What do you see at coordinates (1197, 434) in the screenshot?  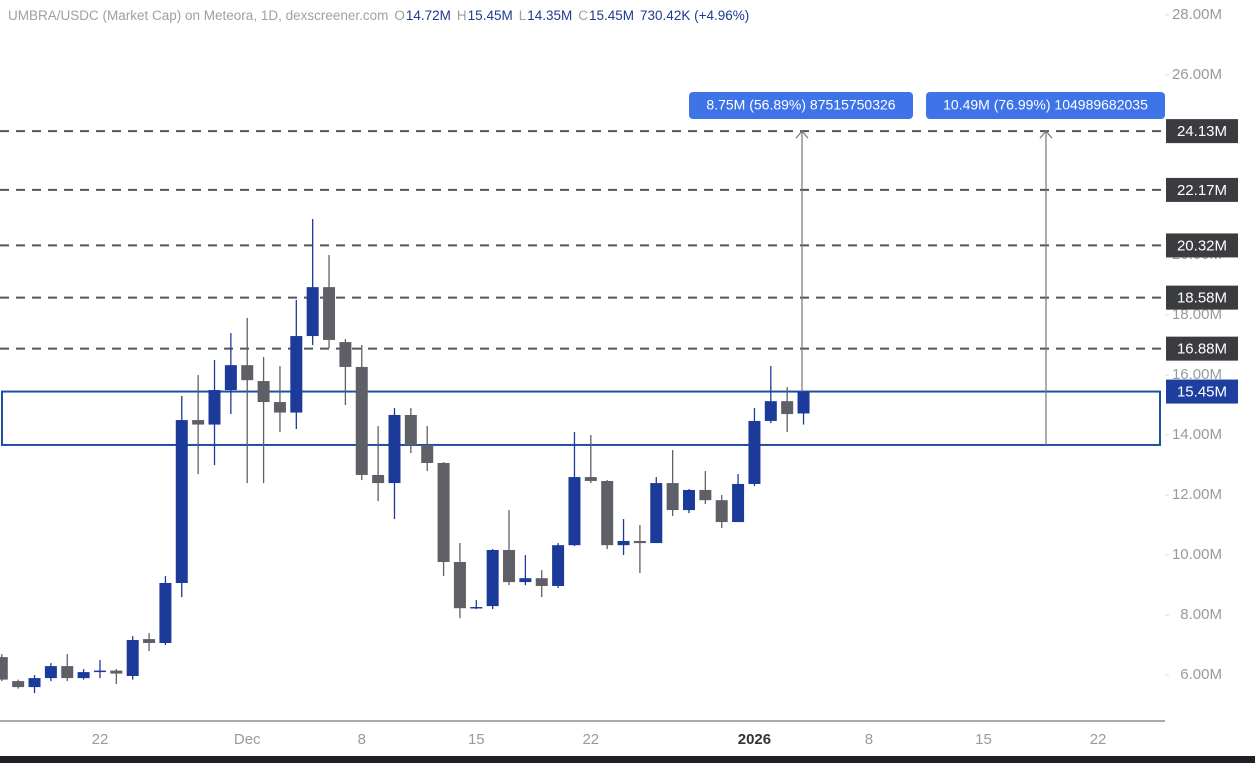 I see `y-tick-label: 14.00M` at bounding box center [1197, 434].